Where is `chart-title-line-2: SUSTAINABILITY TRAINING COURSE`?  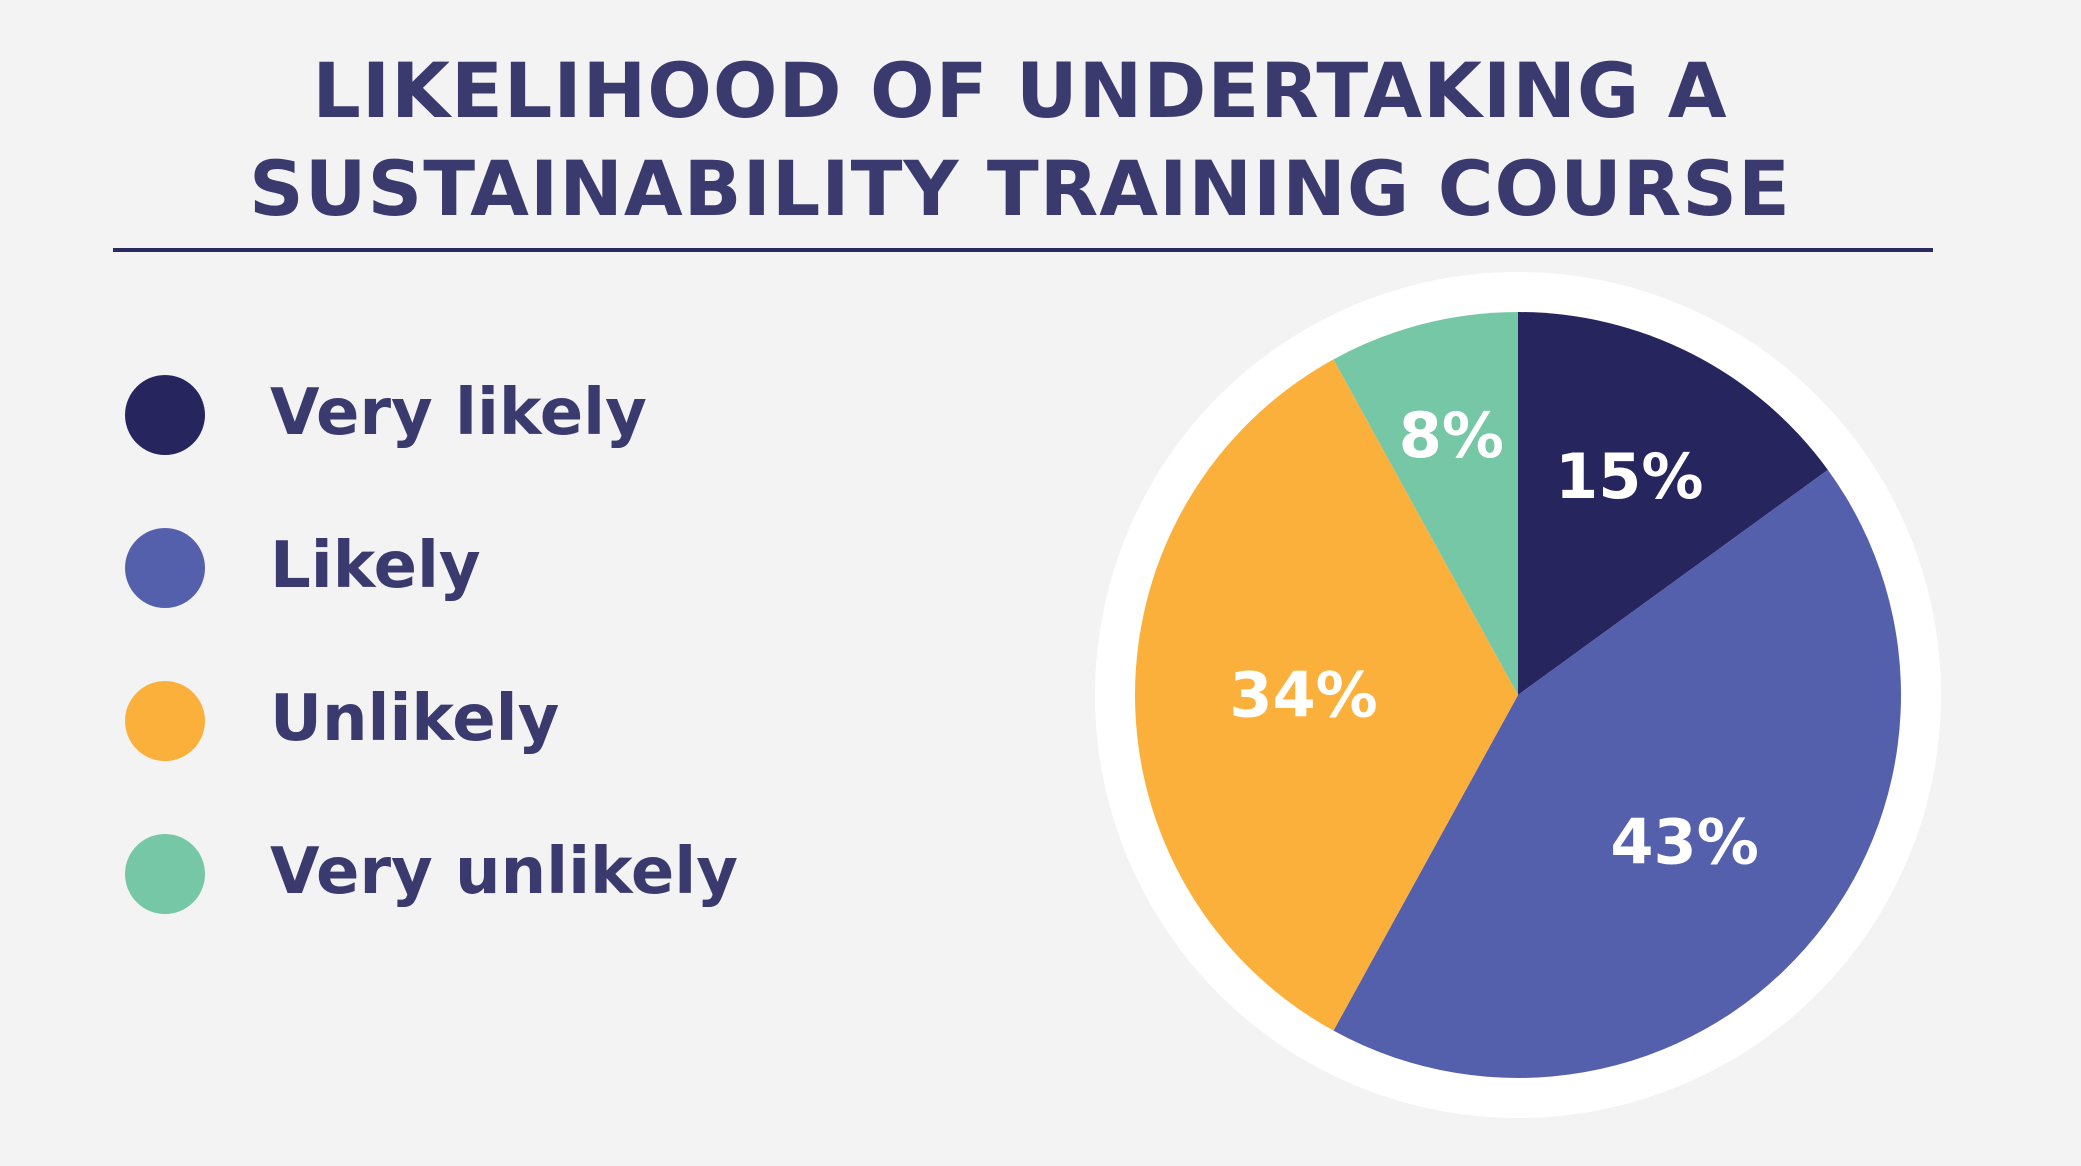 chart-title-line-2: SUSTAINABILITY TRAINING COURSE is located at coordinates (1020, 188).